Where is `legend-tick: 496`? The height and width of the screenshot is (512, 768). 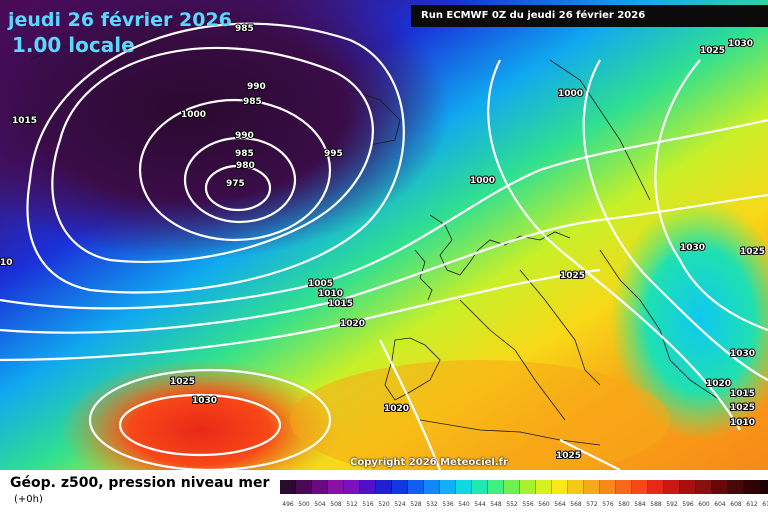 legend-tick: 496 is located at coordinates (288, 504).